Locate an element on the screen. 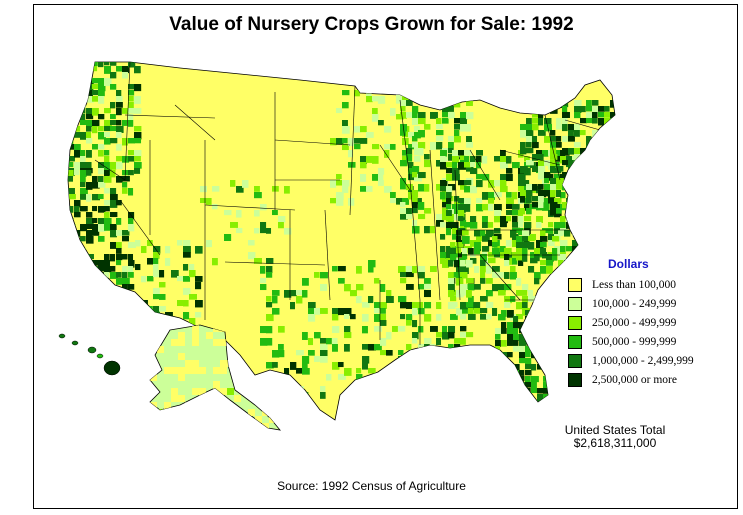 Image resolution: width=743 pixels, height=515 pixels. state-boundary is located at coordinates (195, 122).